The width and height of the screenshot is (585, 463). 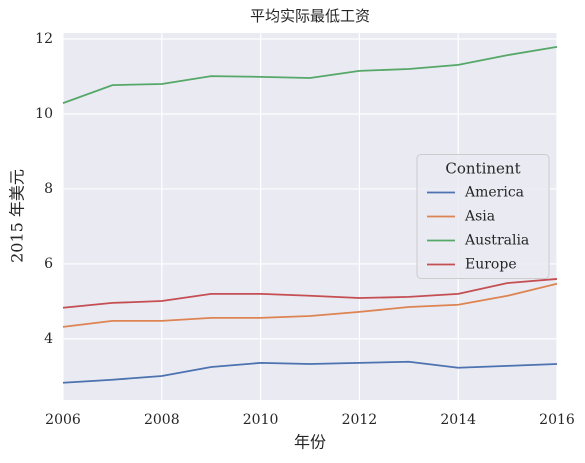 What do you see at coordinates (310, 16) in the screenshot?
I see `chart-title: 平均实际最低工资` at bounding box center [310, 16].